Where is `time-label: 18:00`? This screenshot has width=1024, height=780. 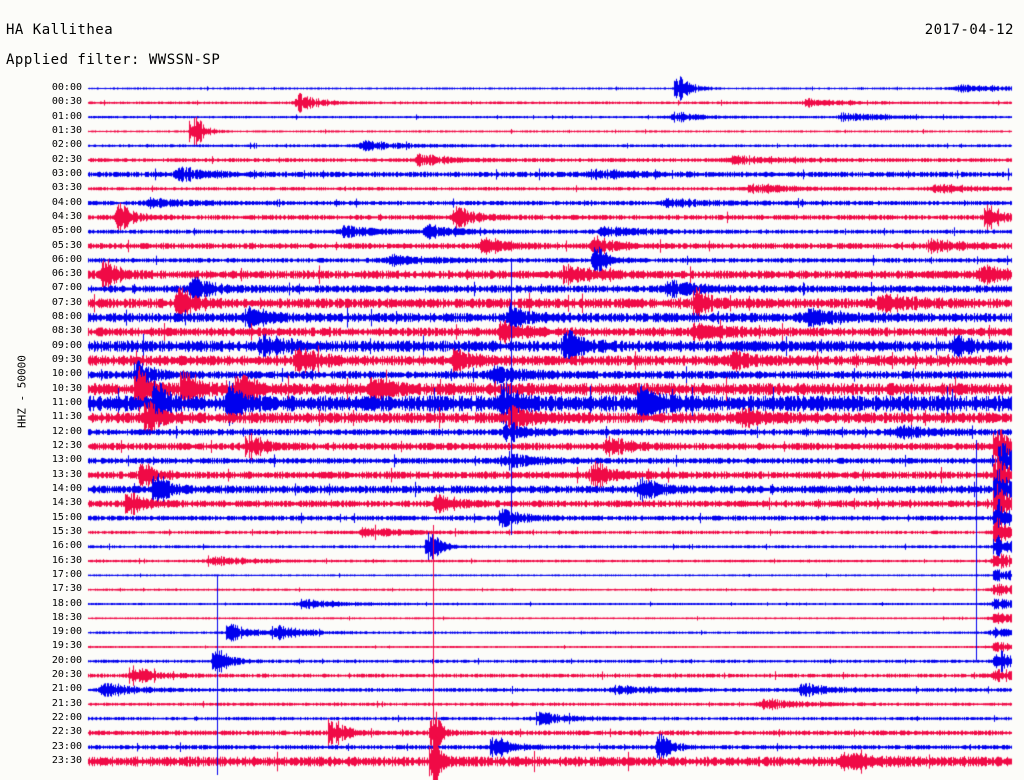
time-label: 18:00 is located at coordinates (66, 603).